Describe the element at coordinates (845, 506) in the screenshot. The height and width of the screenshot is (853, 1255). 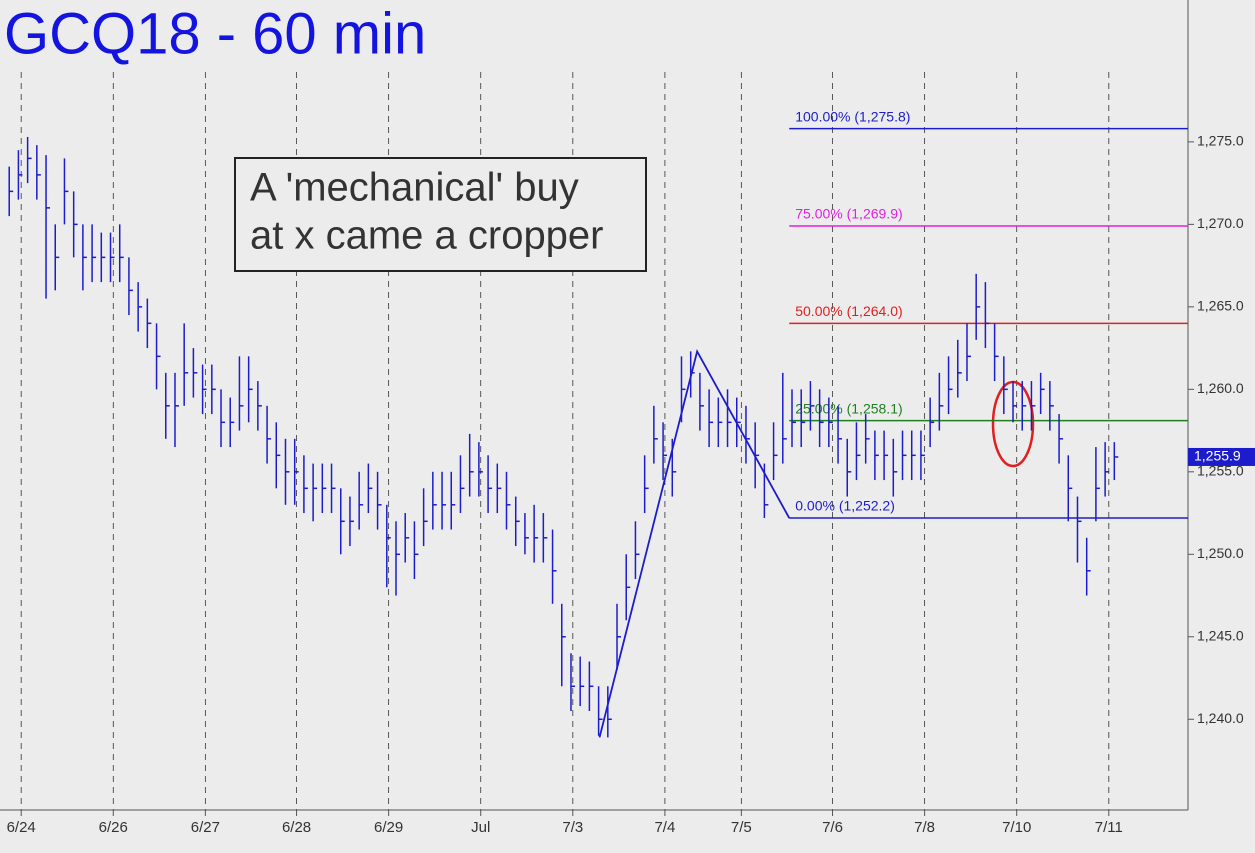
I see `fib-label: 0.00% (1,252.2)` at that location.